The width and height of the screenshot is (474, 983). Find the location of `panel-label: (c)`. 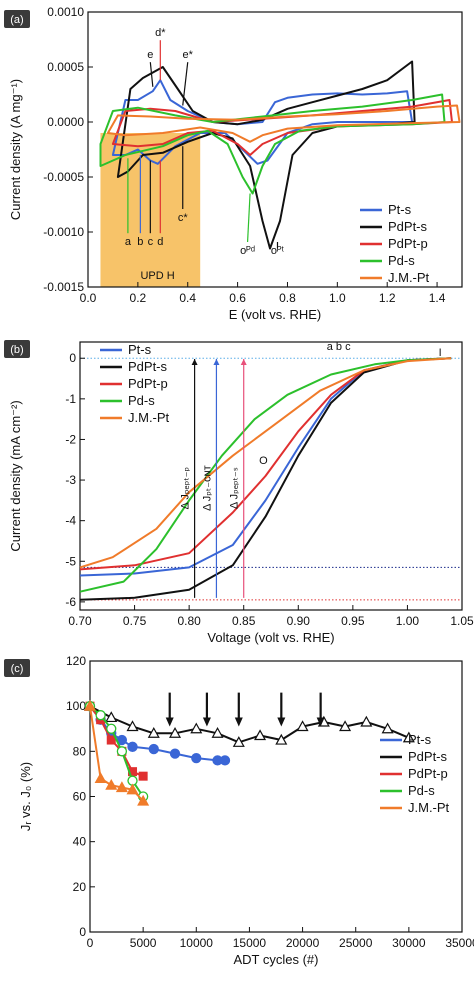

panel-label: (c) is located at coordinates (17, 668).